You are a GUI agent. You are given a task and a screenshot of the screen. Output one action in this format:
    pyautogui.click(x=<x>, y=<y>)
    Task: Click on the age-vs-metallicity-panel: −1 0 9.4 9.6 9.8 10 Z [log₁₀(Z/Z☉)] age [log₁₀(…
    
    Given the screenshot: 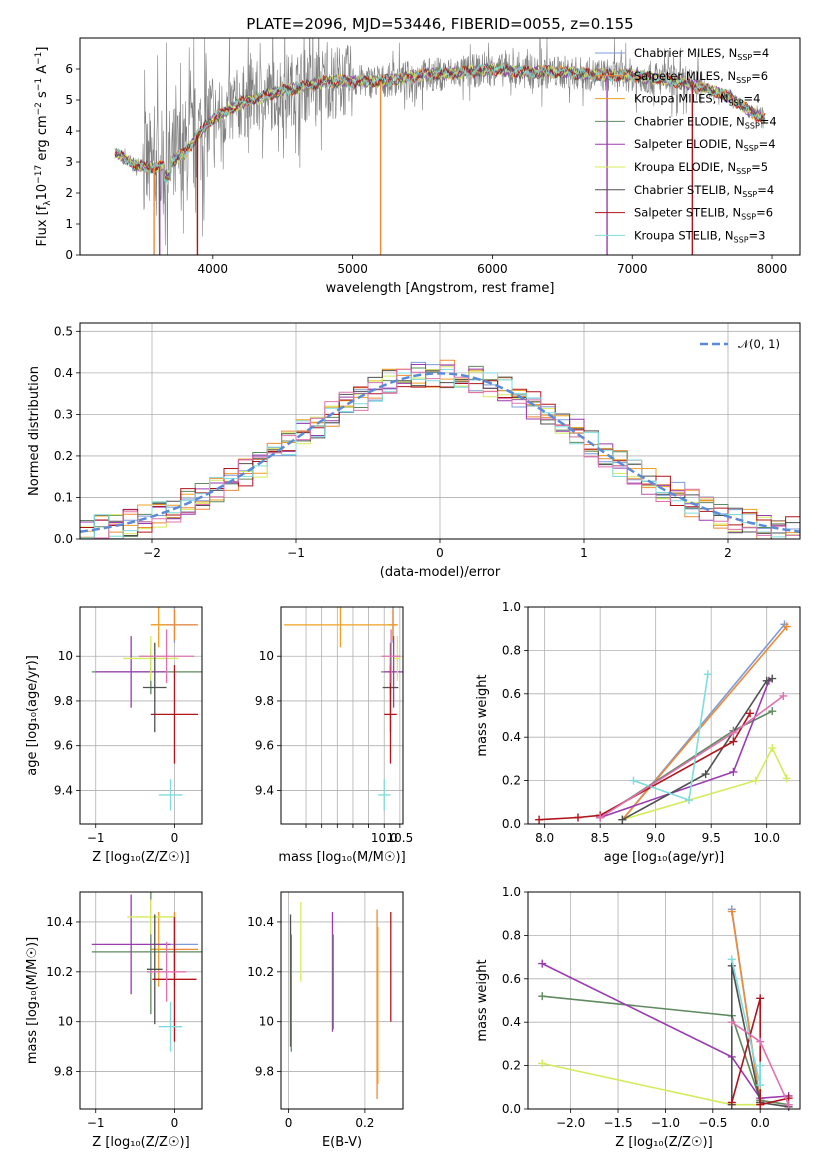 What is the action you would take?
    pyautogui.click(x=114, y=735)
    